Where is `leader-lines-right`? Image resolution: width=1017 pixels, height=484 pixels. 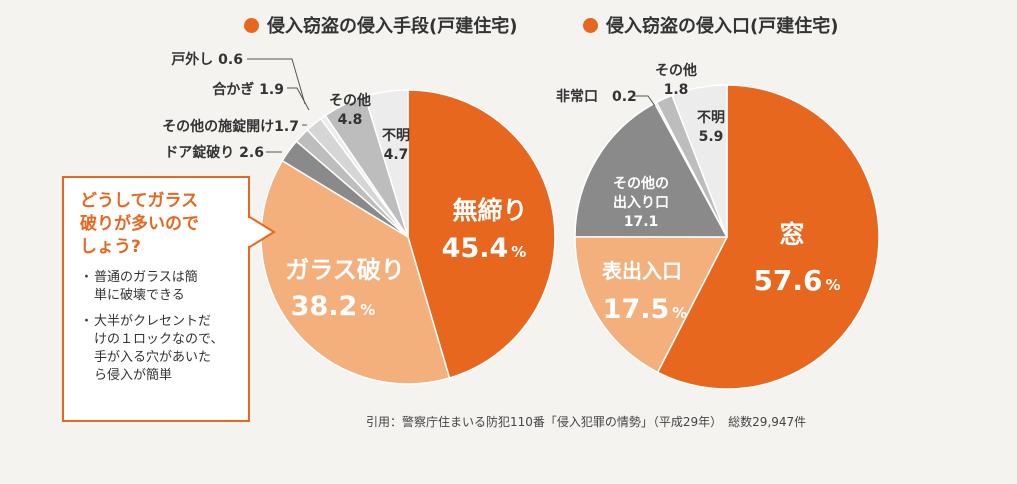
leader-lines-right is located at coordinates (645, 101).